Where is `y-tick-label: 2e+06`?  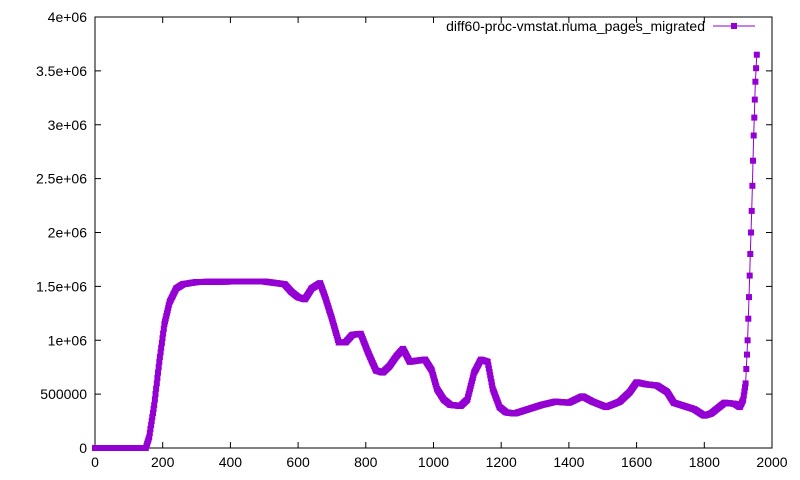
y-tick-label: 2e+06 is located at coordinates (68, 233).